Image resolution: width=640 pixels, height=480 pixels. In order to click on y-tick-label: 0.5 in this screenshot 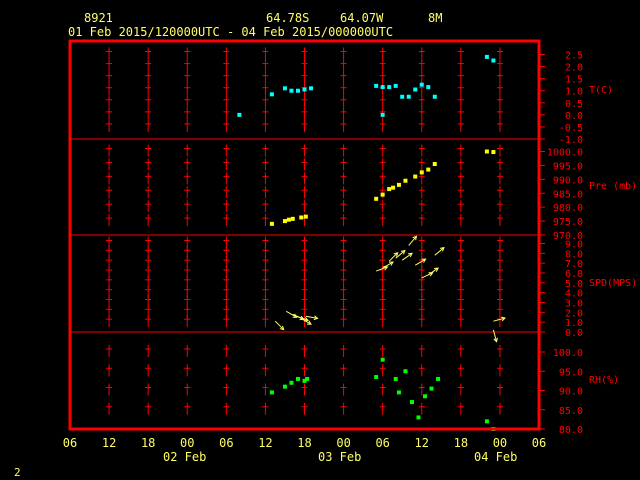, I will do `click(574, 104)`.